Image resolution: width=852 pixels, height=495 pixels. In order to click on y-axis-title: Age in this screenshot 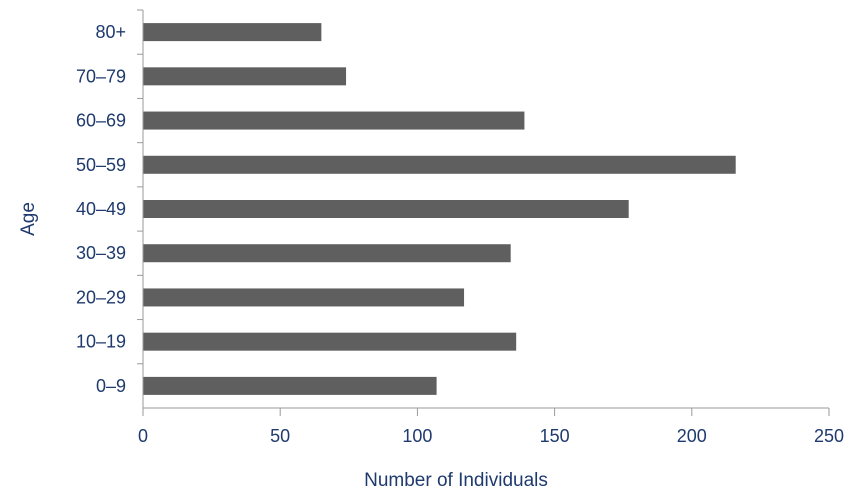, I will do `click(28, 219)`.